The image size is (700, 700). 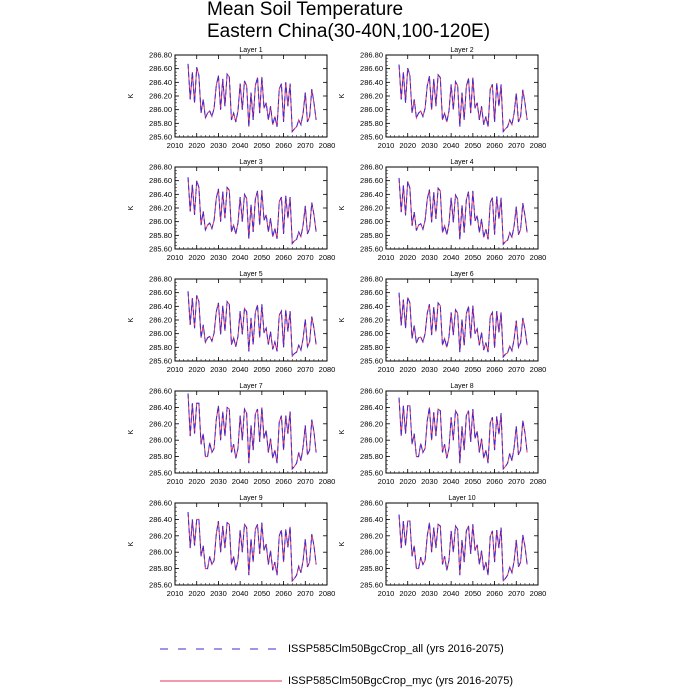 I want to click on legend-label-all: ISSP585Clm50BgcCrop_all (yrs 2016-2075), so click(x=396, y=649).